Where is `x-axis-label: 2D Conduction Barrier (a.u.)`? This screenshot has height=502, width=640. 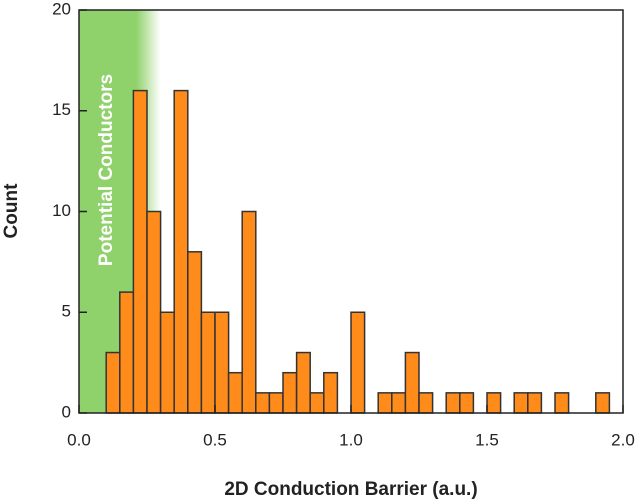 x-axis-label: 2D Conduction Barrier (a.u.) is located at coordinates (350, 489).